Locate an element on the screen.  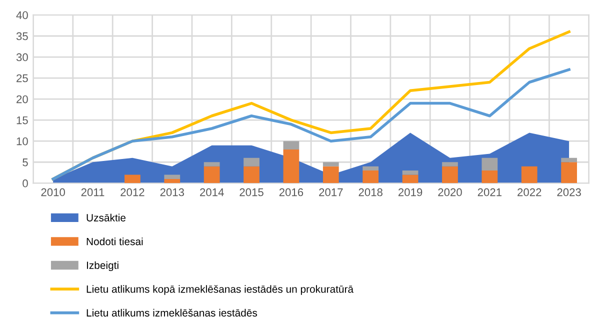
x-tick-label: 2011 is located at coordinates (92, 192).